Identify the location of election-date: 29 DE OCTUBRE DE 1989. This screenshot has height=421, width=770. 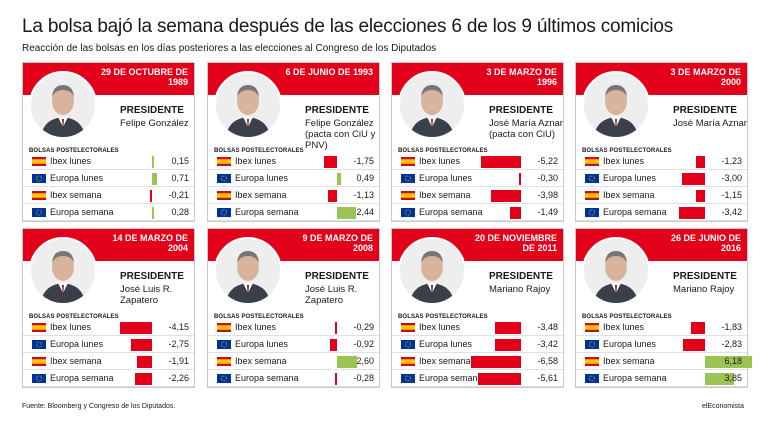
(144, 77).